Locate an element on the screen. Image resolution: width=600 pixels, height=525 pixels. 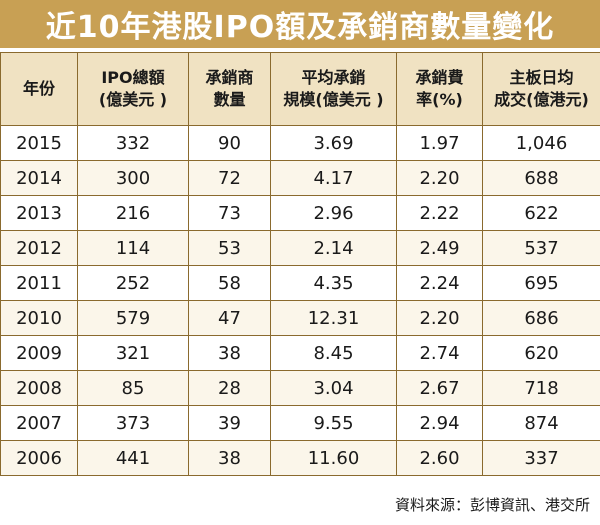
cell-daily-turnover: 537 is located at coordinates (541, 248).